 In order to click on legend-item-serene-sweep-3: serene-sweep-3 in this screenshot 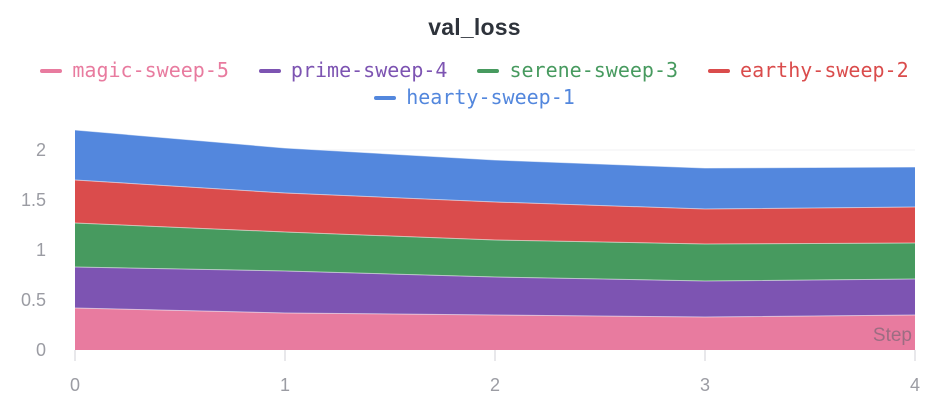, I will do `click(577, 70)`.